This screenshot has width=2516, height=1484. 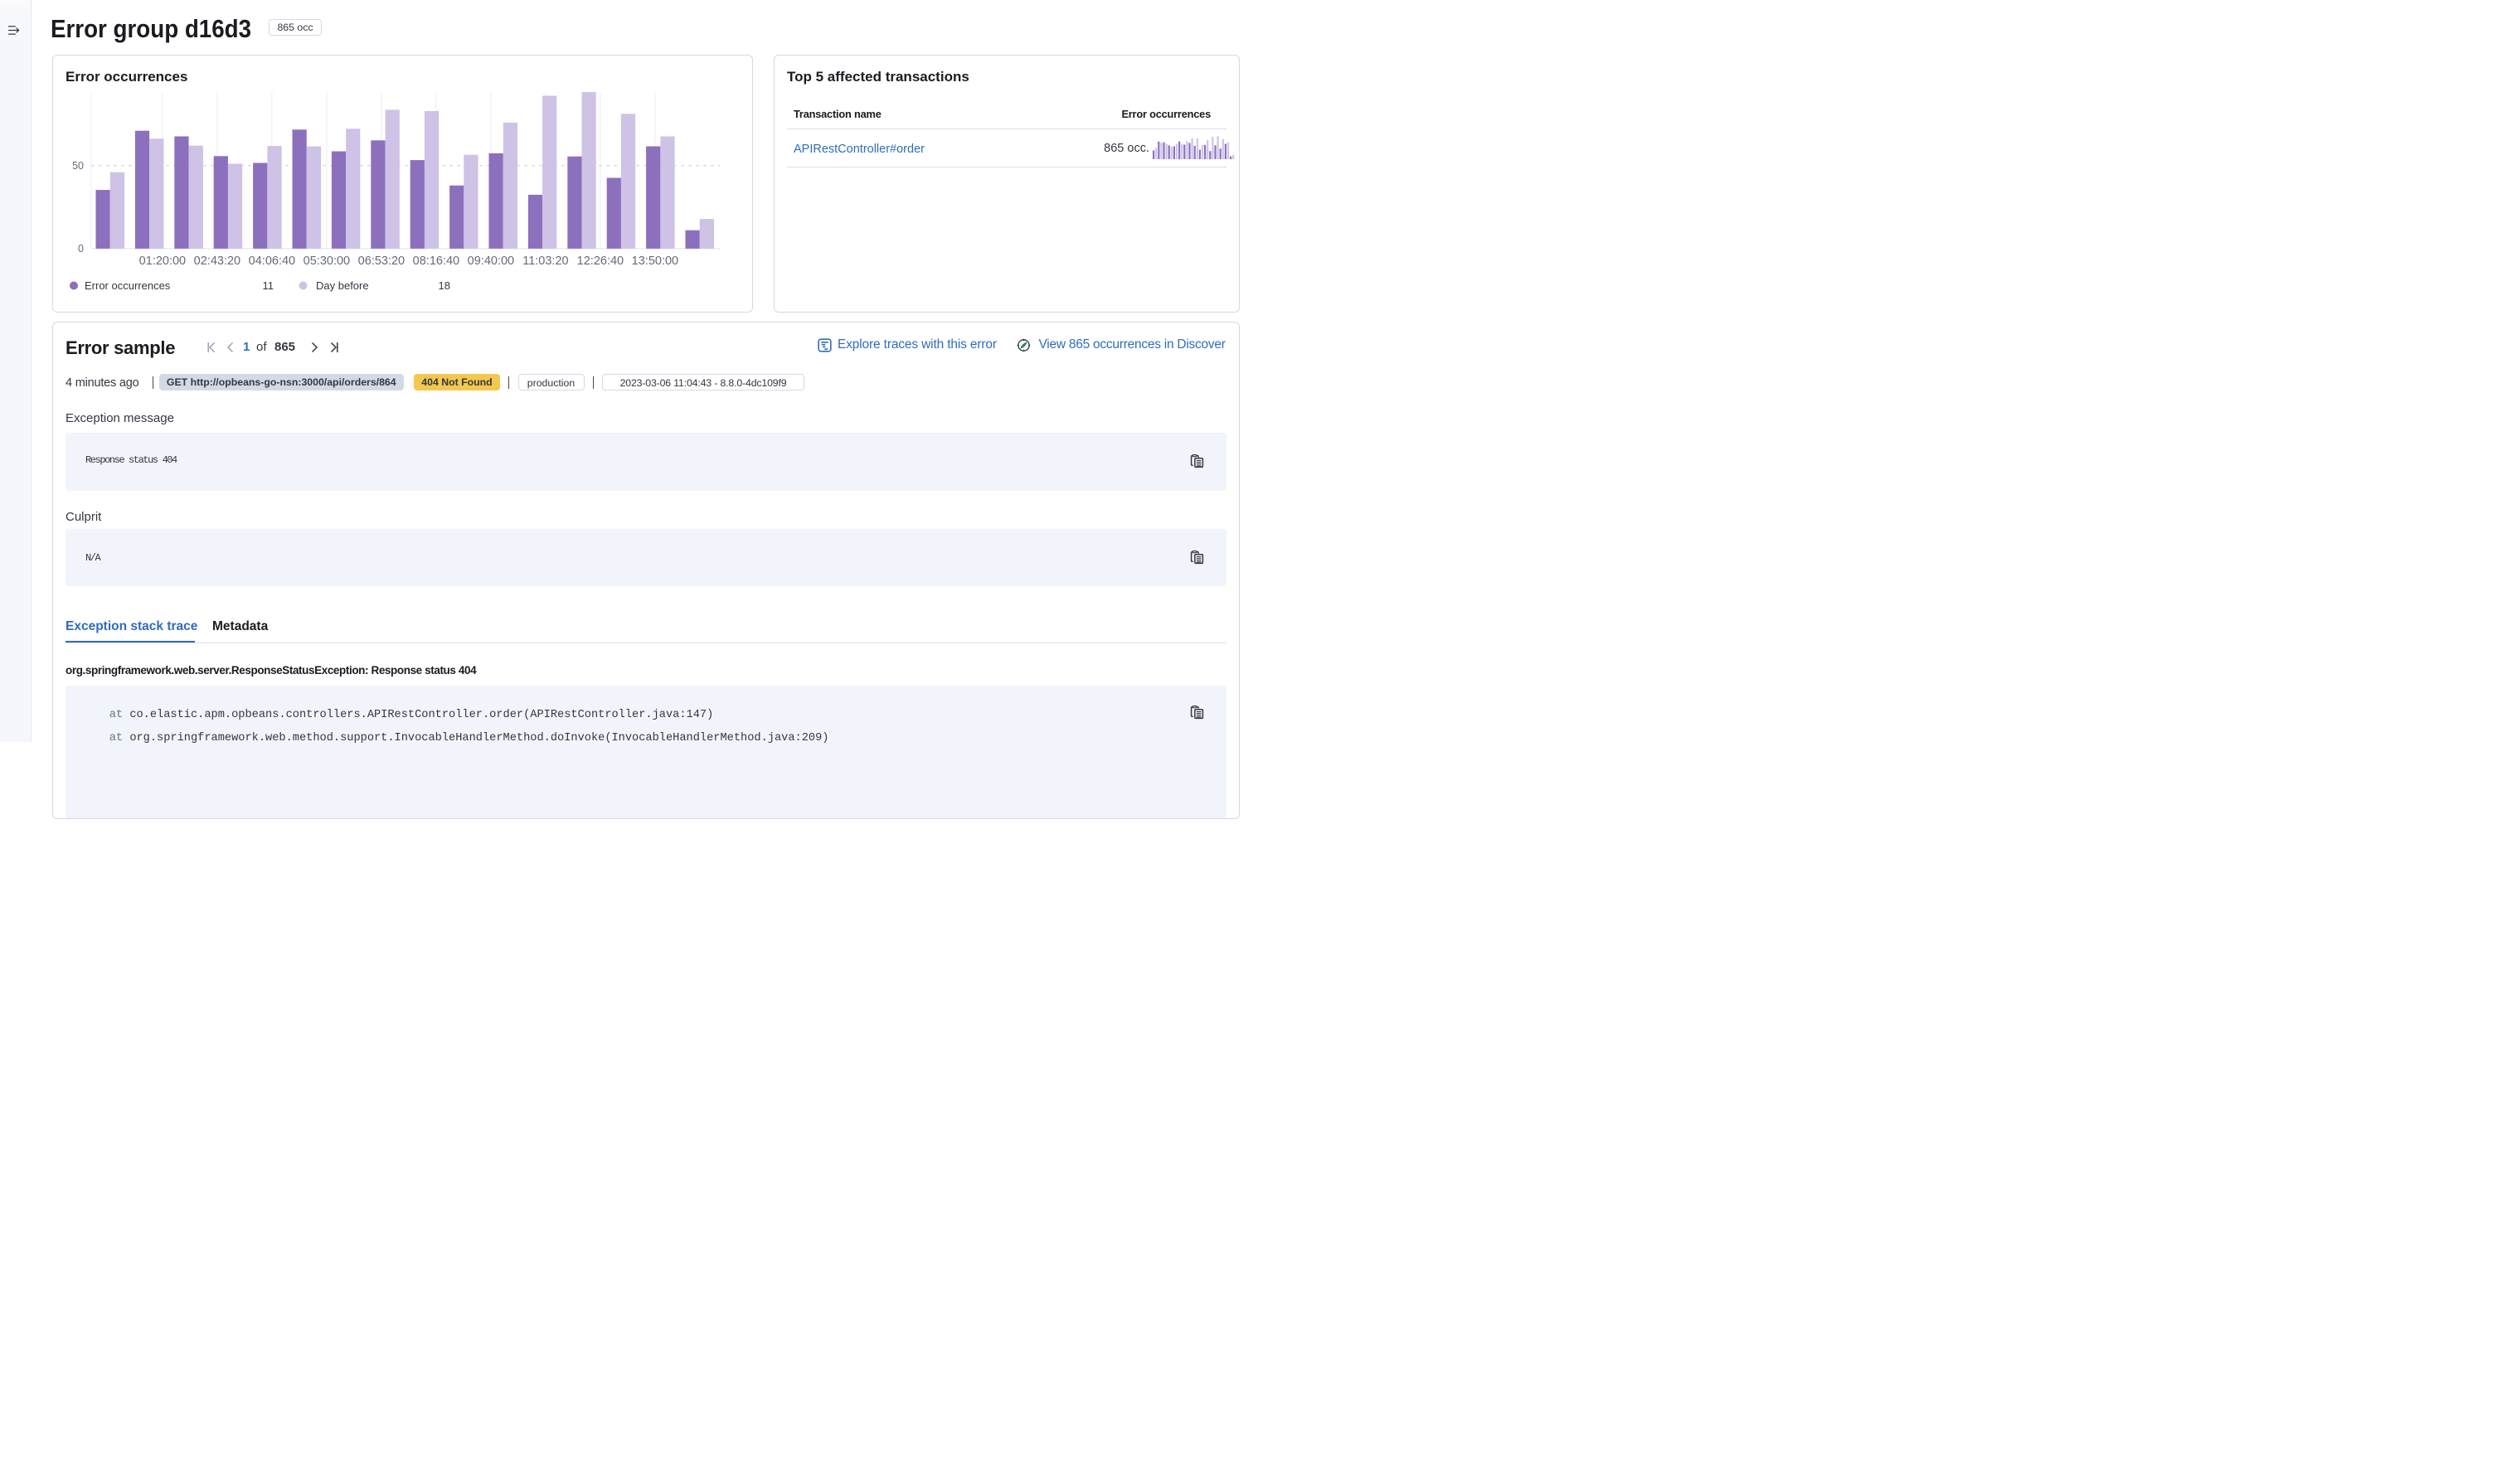 What do you see at coordinates (217, 262) in the screenshot?
I see `svg-text: 02:43:20` at bounding box center [217, 262].